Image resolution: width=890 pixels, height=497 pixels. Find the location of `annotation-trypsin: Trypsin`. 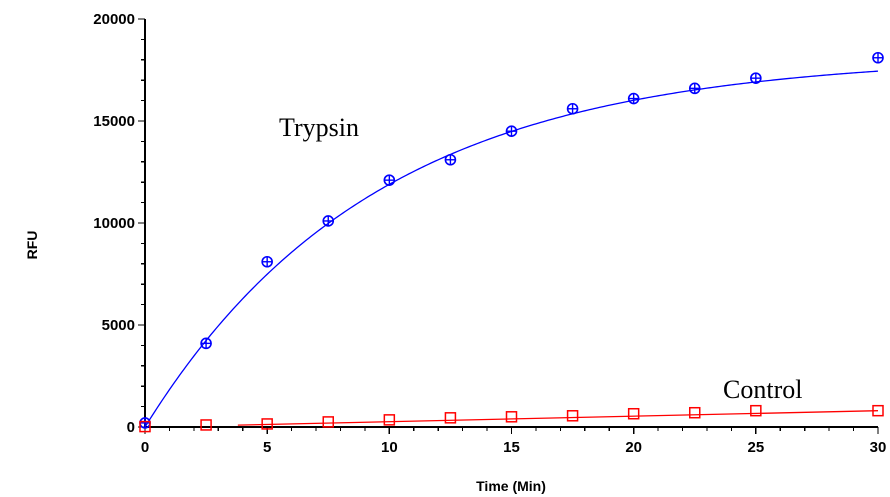

annotation-trypsin: Trypsin is located at coordinates (319, 127).